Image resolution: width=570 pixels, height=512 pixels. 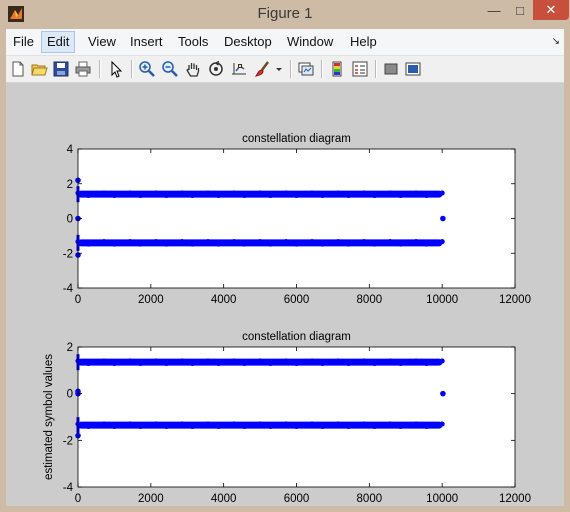 I want to click on link-plot-icon, so click(x=306, y=69).